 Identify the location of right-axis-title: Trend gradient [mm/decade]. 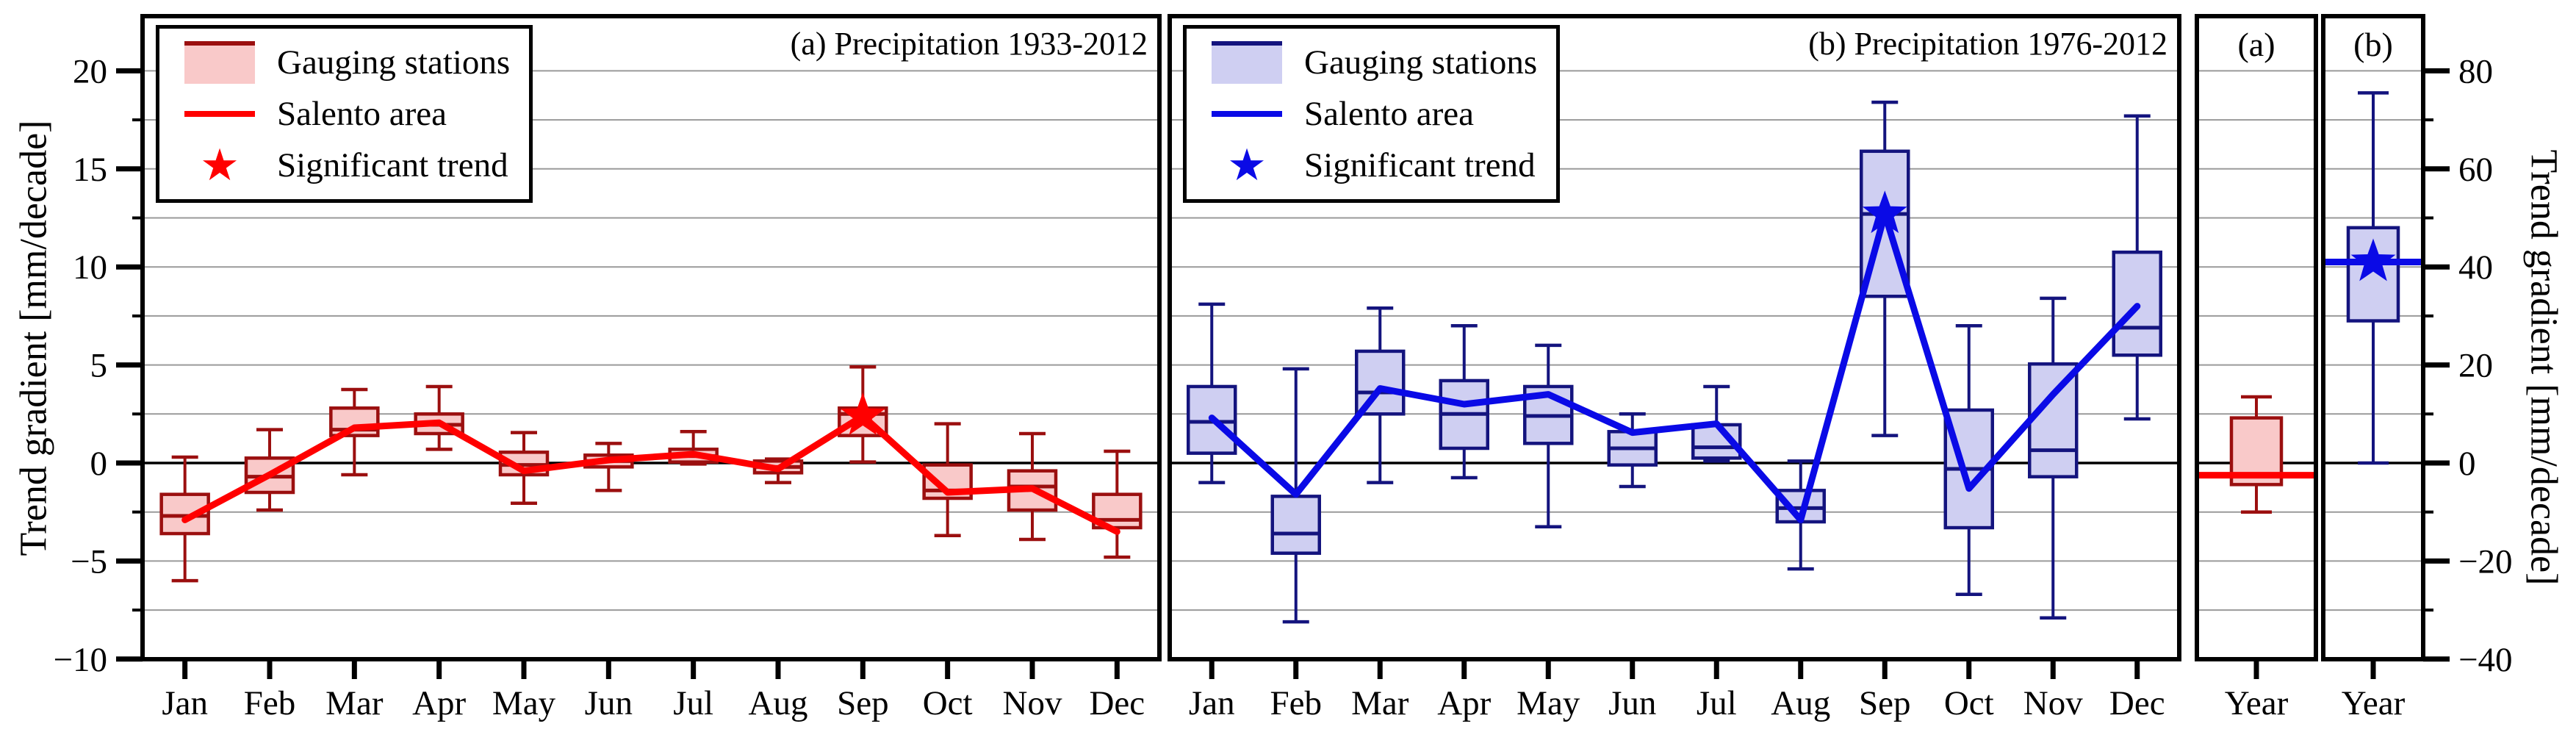
(2543, 367).